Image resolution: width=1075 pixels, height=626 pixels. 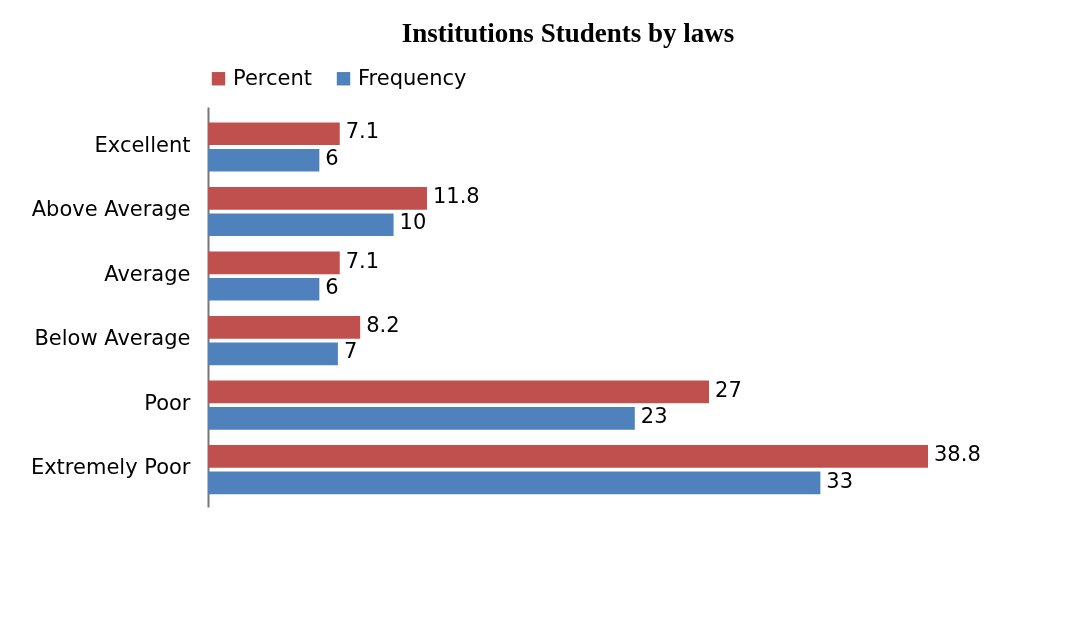 I want to click on data-label: 23, so click(x=654, y=416).